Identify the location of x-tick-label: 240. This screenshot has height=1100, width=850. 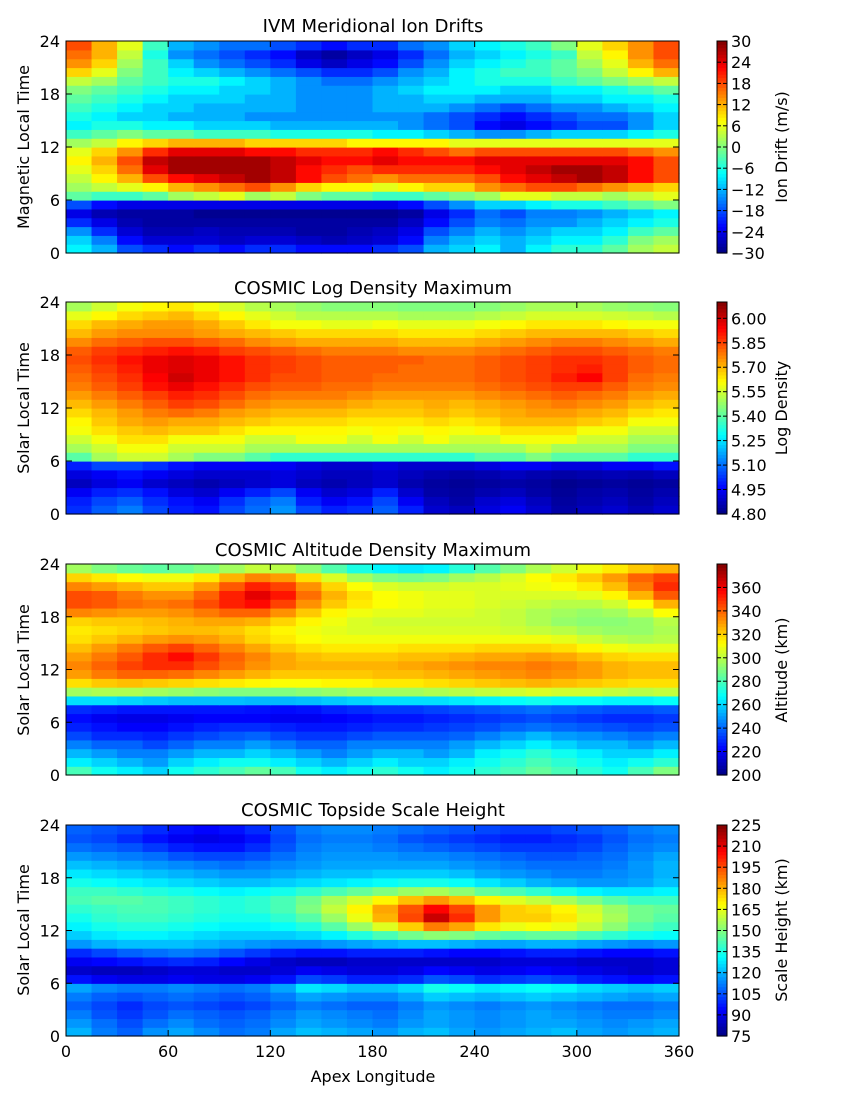
(474, 1051).